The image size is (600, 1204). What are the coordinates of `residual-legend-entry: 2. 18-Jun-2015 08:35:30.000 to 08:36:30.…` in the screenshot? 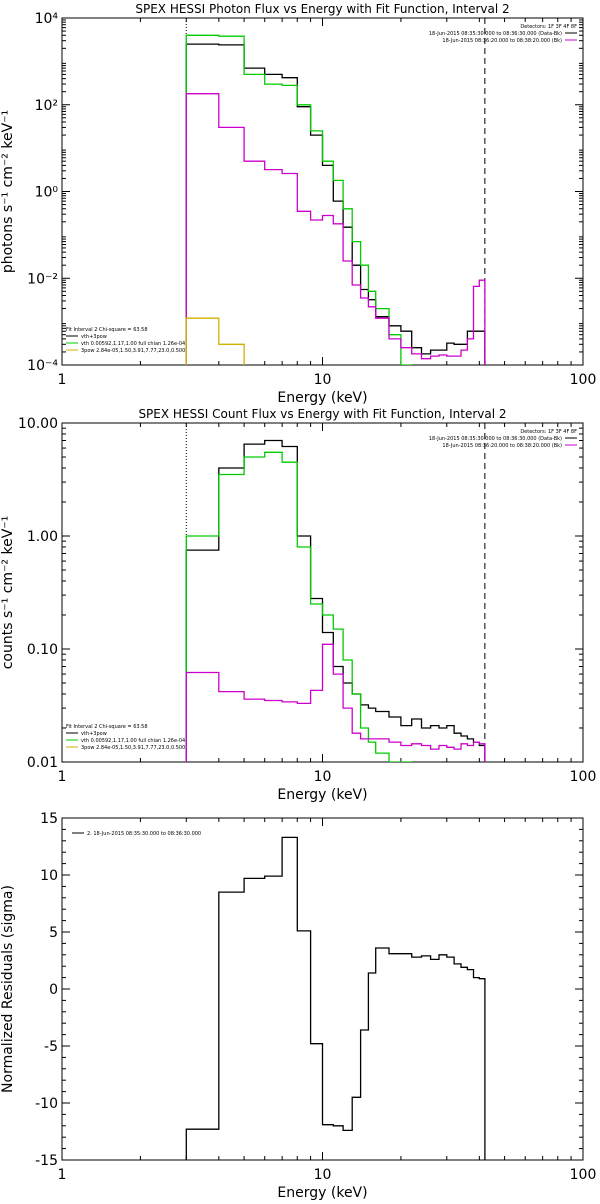 It's located at (144, 834).